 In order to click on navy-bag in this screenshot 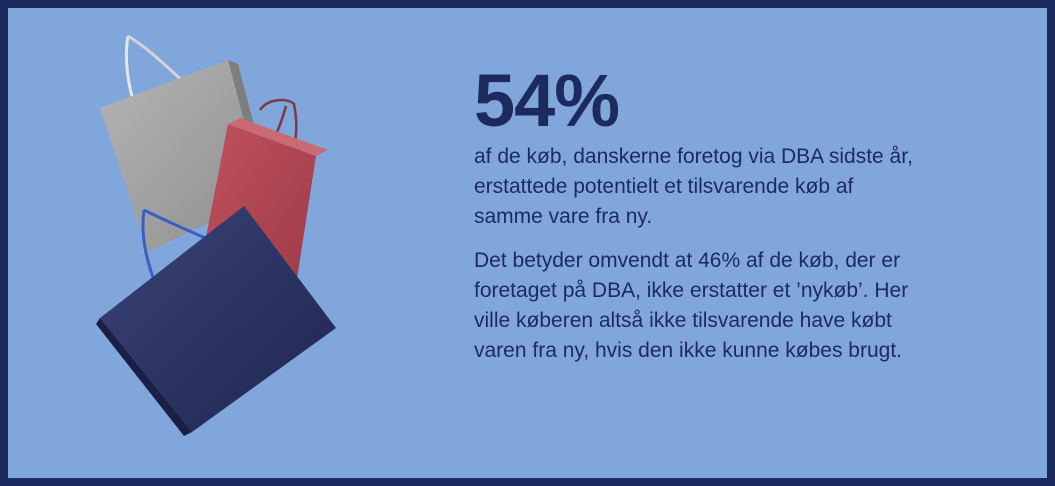, I will do `click(216, 321)`.